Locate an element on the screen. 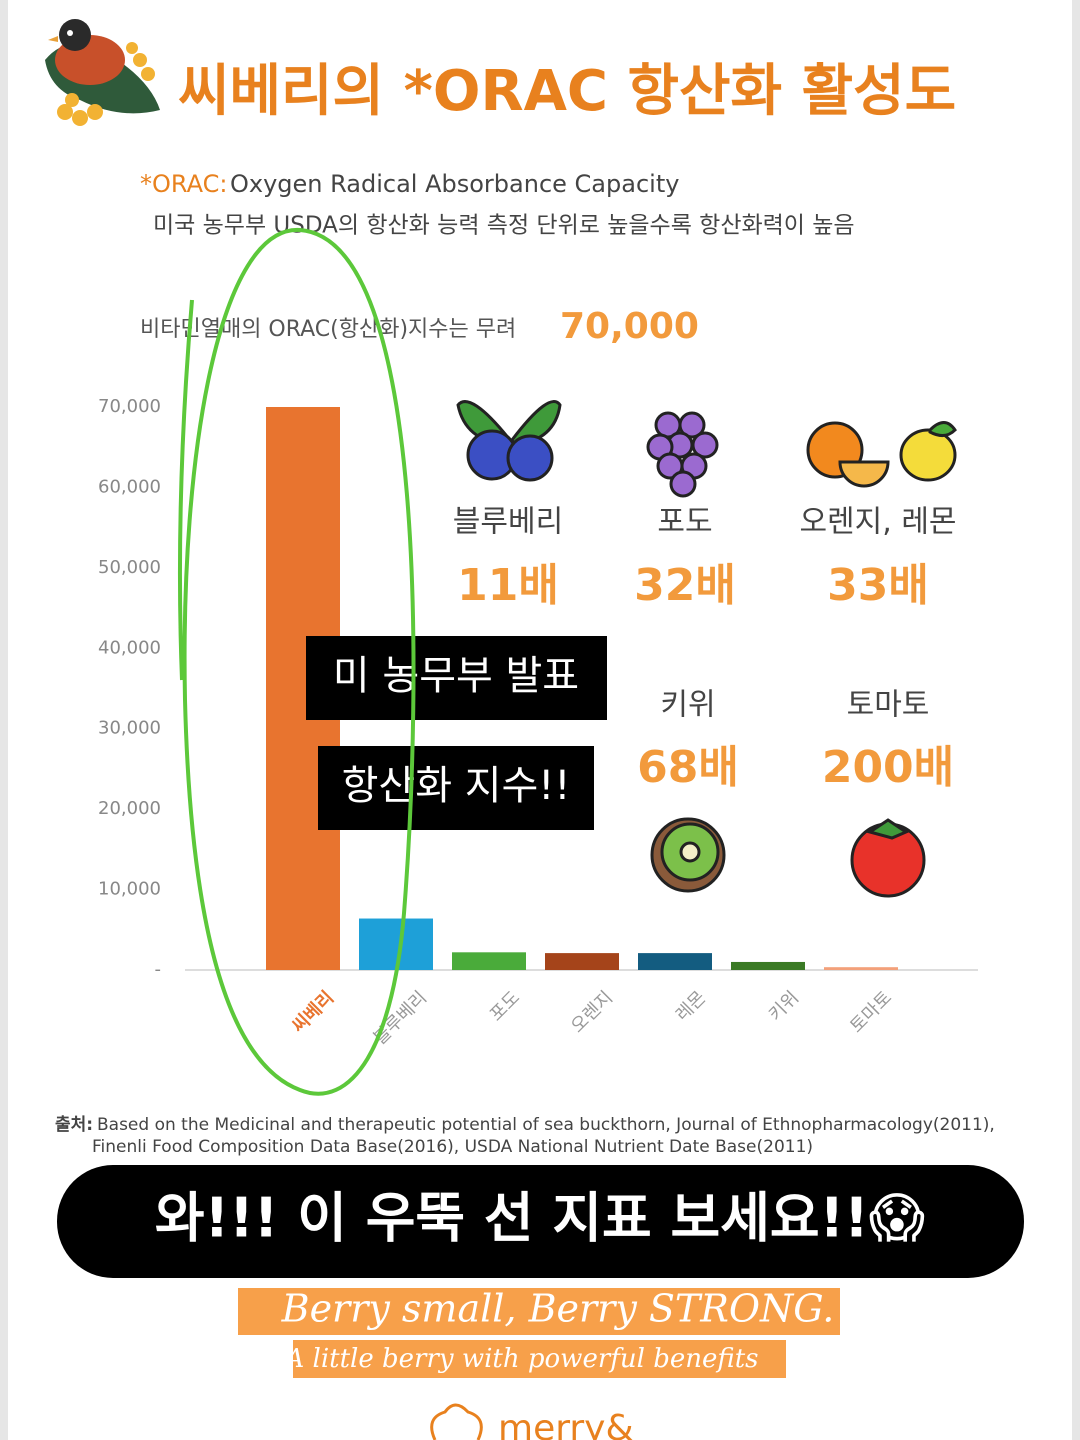  comparison-ratio: 33배 is located at coordinates (878, 585).